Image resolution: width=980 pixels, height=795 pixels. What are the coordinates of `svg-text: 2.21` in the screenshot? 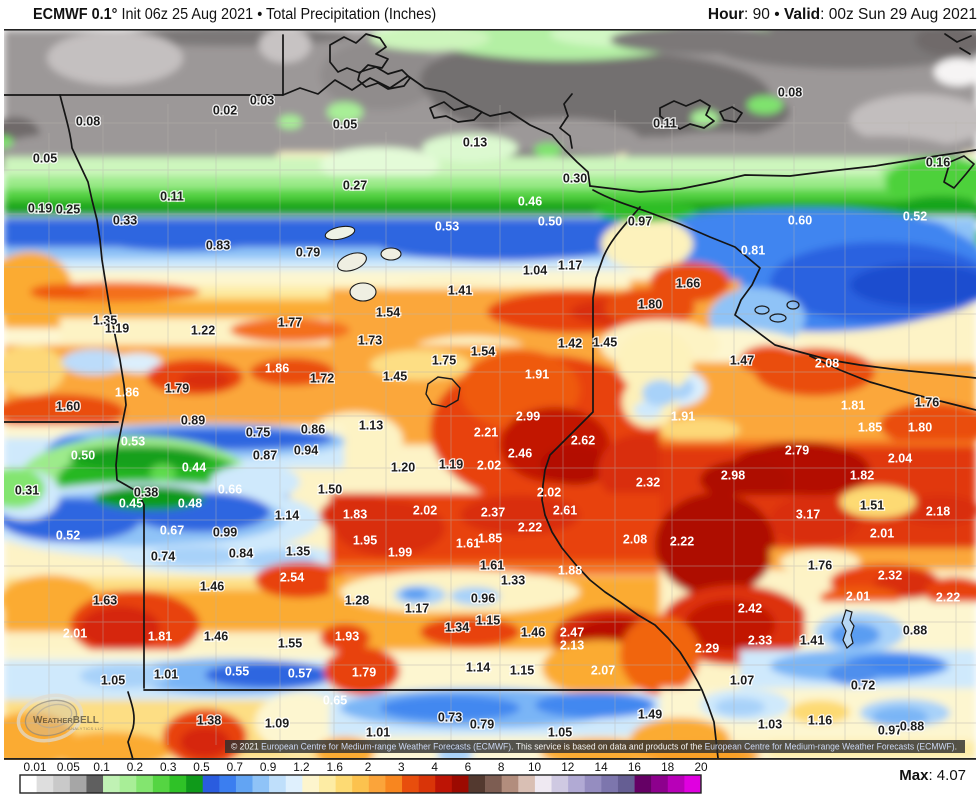 It's located at (486, 433).